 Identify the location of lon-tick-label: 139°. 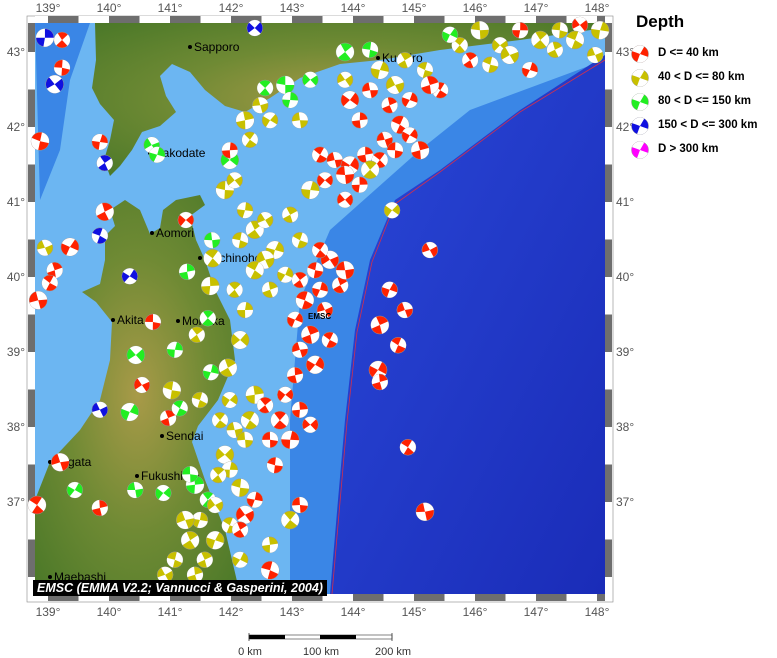
(48, 612).